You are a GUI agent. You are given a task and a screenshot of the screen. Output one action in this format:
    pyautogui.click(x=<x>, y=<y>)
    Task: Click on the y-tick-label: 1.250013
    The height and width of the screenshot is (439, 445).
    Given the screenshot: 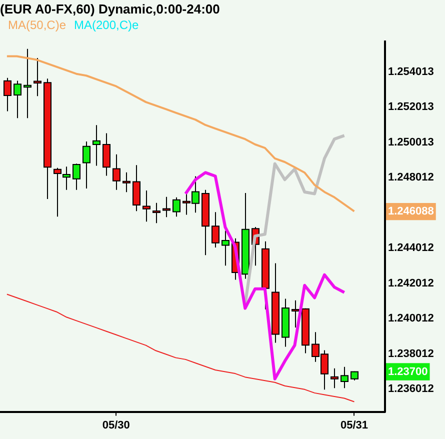 What is the action you would take?
    pyautogui.click(x=411, y=142)
    